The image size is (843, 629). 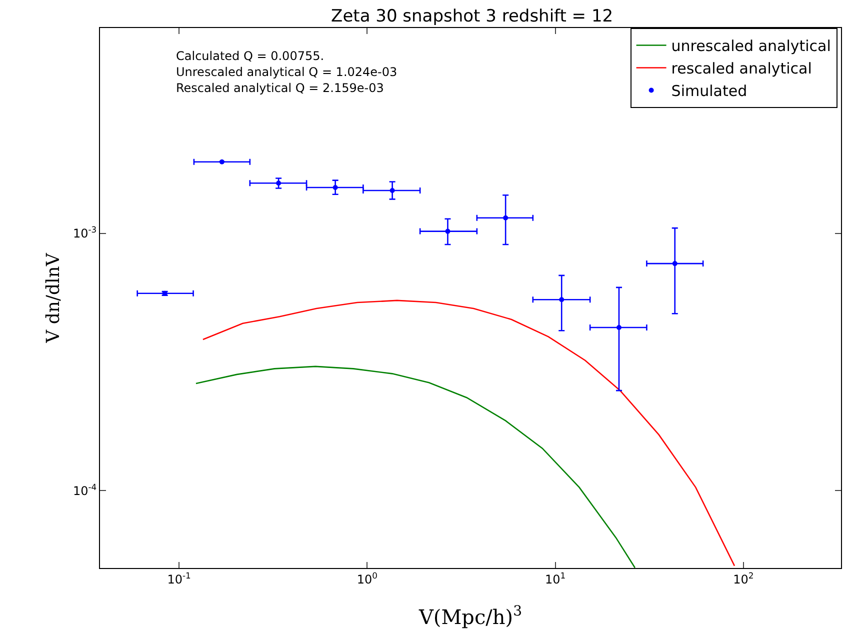 I want to click on x-axis-title: V(Mpc/h)$^{3}$, so click(x=470, y=616).